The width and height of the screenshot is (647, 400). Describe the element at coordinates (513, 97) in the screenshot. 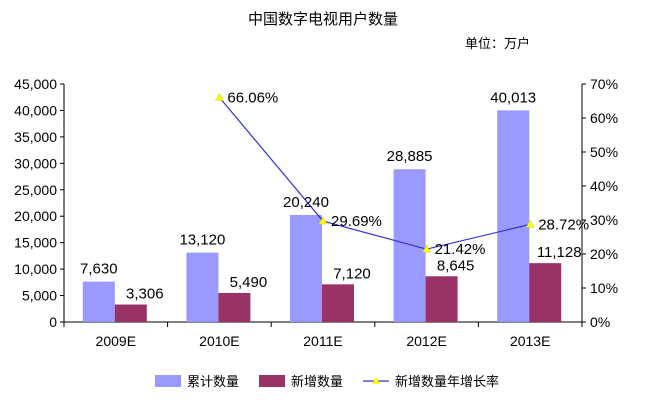

I see `cumulative-data-label: 40,013` at that location.